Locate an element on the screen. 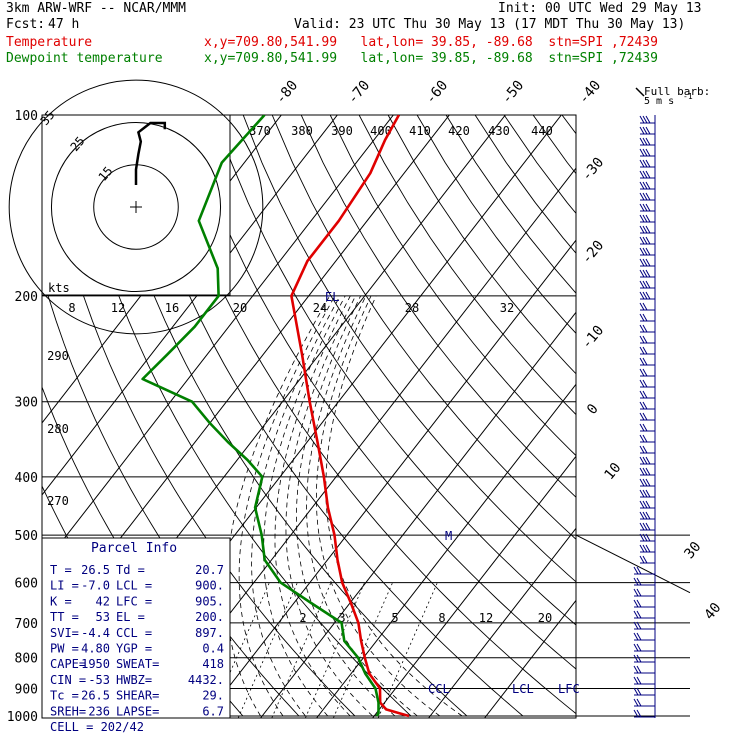 This screenshot has width=740, height=740. parcel-index-value: -53 is located at coordinates (99, 680).